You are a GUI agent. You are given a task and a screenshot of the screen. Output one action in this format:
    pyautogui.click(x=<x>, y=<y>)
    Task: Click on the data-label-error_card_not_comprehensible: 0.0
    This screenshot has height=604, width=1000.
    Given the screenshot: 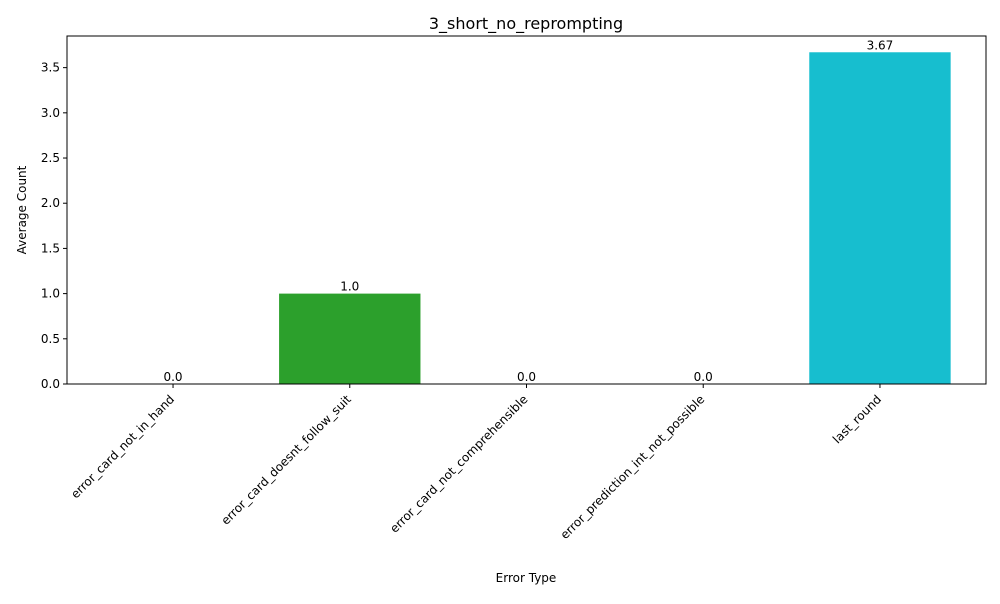 What is the action you would take?
    pyautogui.click(x=526, y=377)
    